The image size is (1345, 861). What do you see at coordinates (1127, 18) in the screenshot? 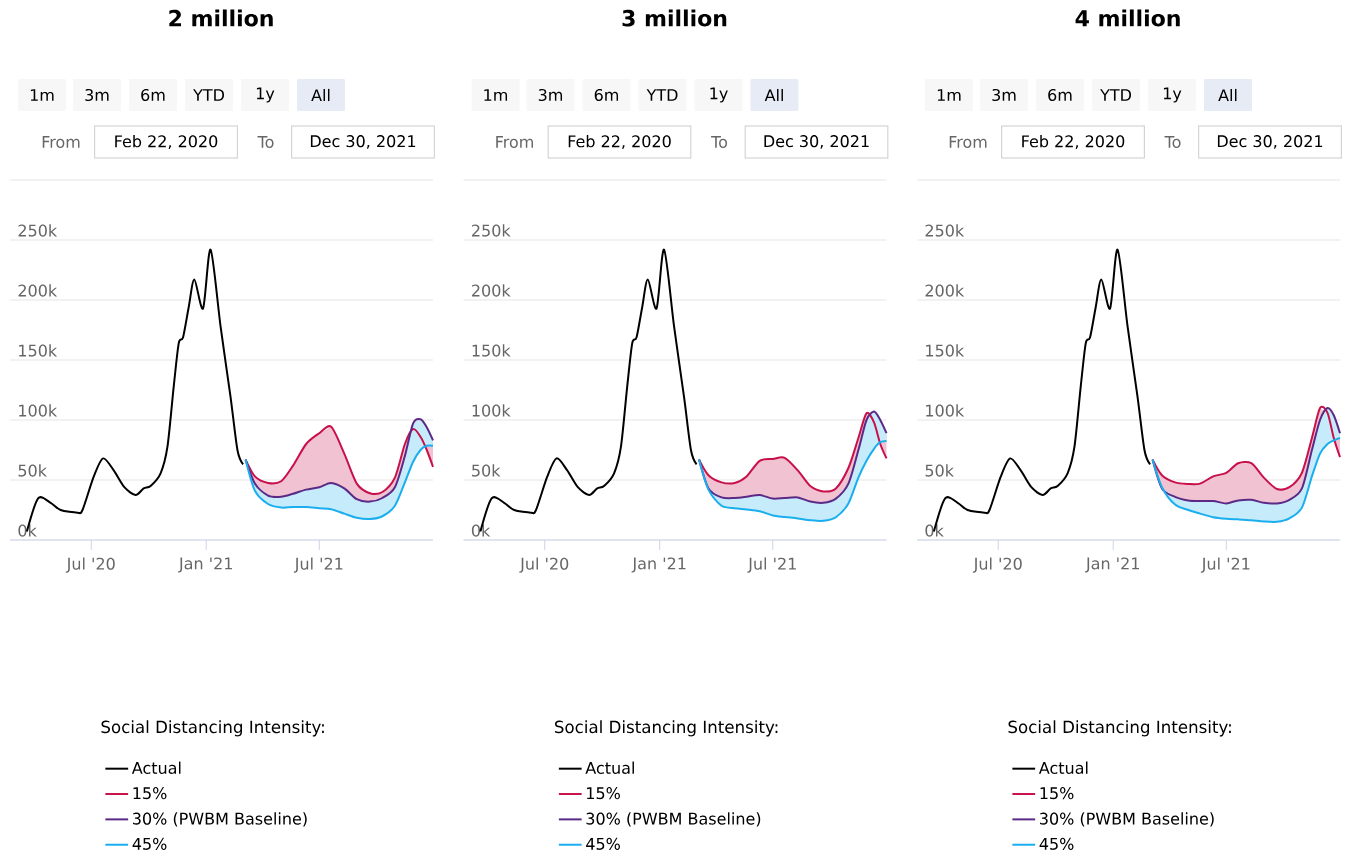
I see `chart-title: 4 million` at bounding box center [1127, 18].